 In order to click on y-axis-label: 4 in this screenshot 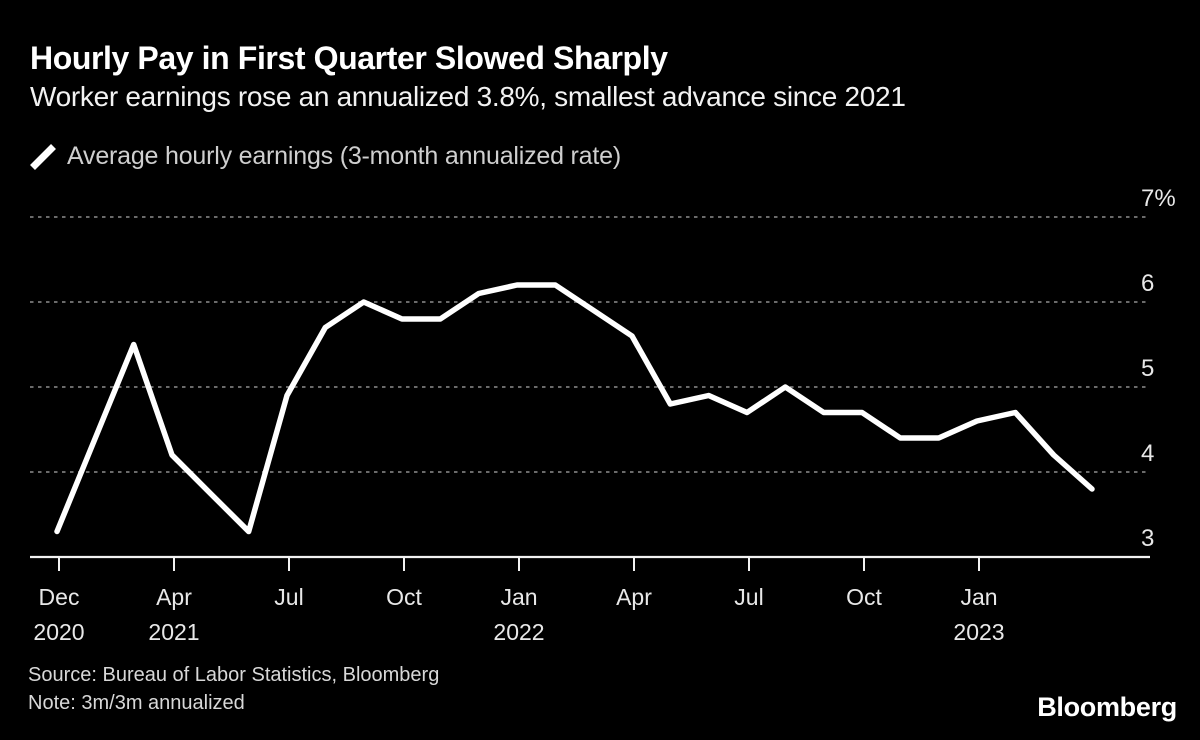, I will do `click(1147, 453)`.